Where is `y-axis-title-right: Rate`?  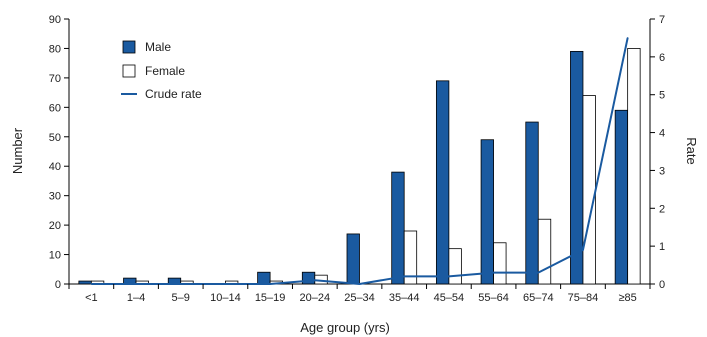 y-axis-title-right: Rate is located at coordinates (691, 150).